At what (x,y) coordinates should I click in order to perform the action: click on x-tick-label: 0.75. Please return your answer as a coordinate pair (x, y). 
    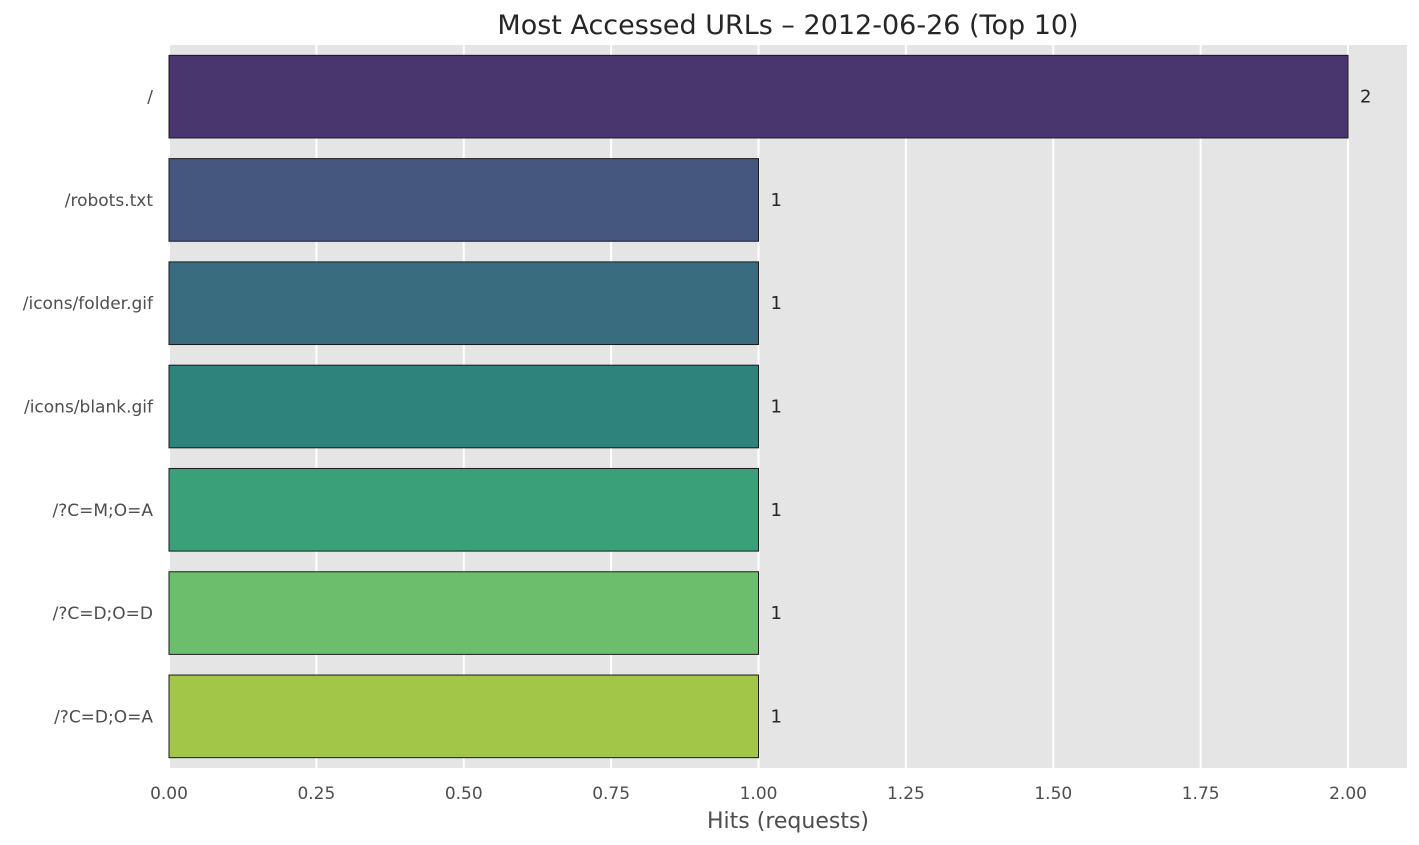
    Looking at the image, I should click on (611, 794).